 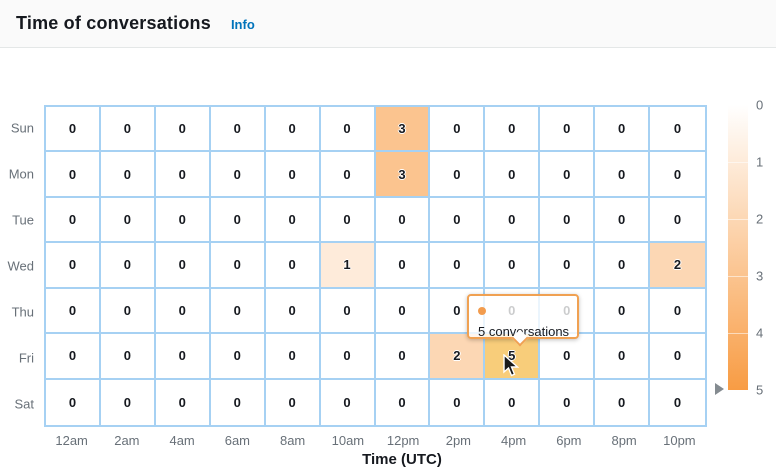 What do you see at coordinates (513, 440) in the screenshot?
I see `x-axis-label: 4pm` at bounding box center [513, 440].